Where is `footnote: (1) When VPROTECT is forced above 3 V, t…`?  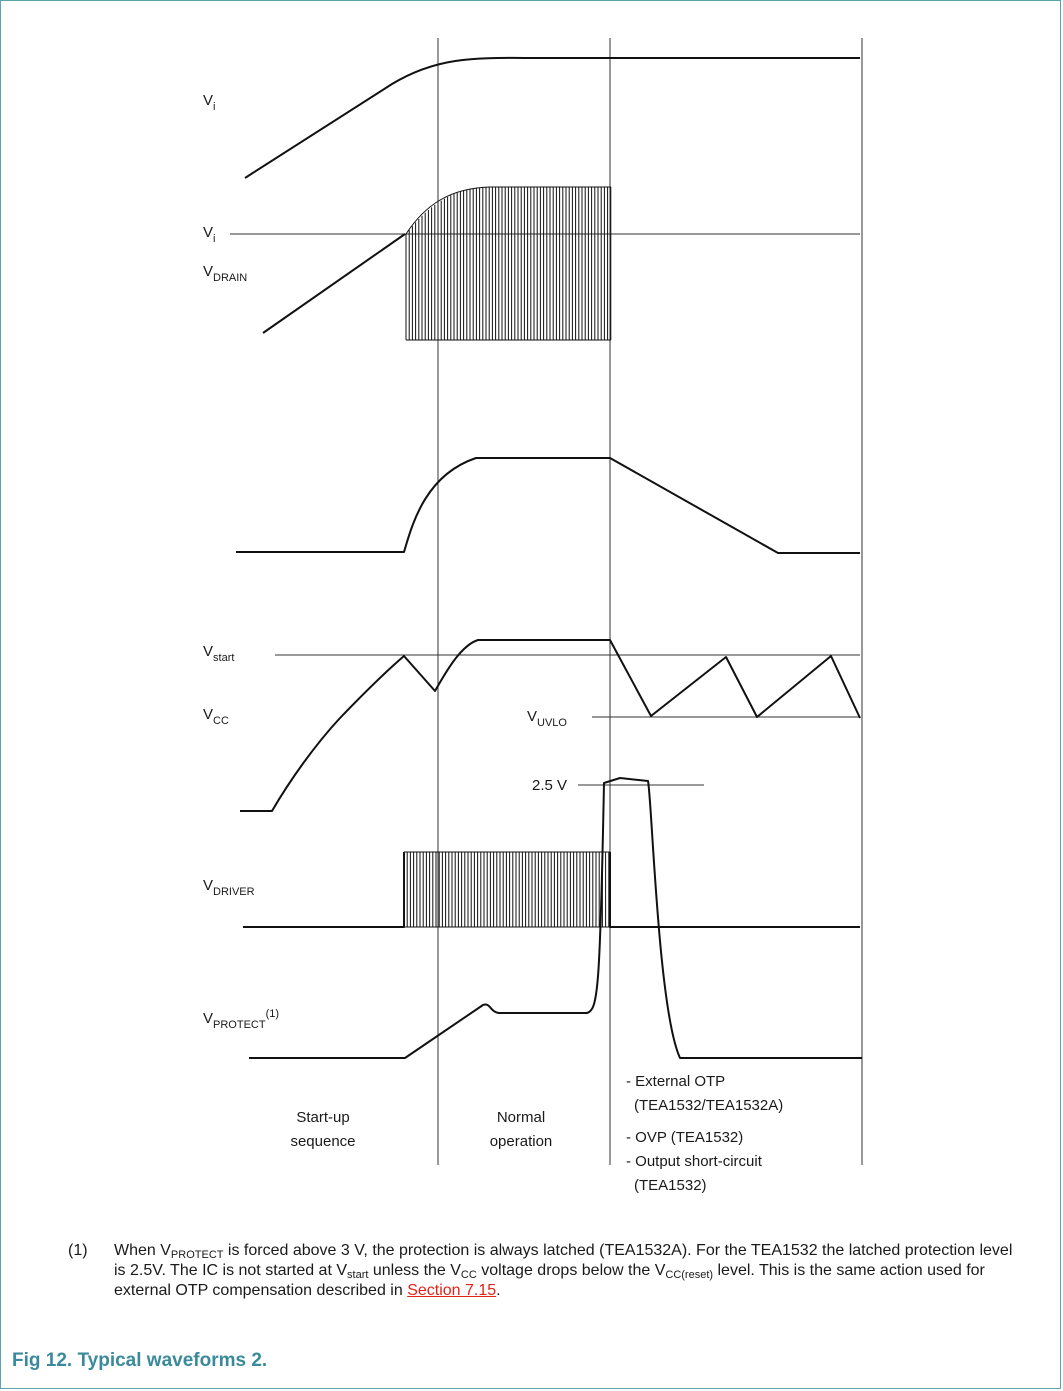
footnote: (1) When VPROTECT is forced above 3 V, t… is located at coordinates (548, 1271).